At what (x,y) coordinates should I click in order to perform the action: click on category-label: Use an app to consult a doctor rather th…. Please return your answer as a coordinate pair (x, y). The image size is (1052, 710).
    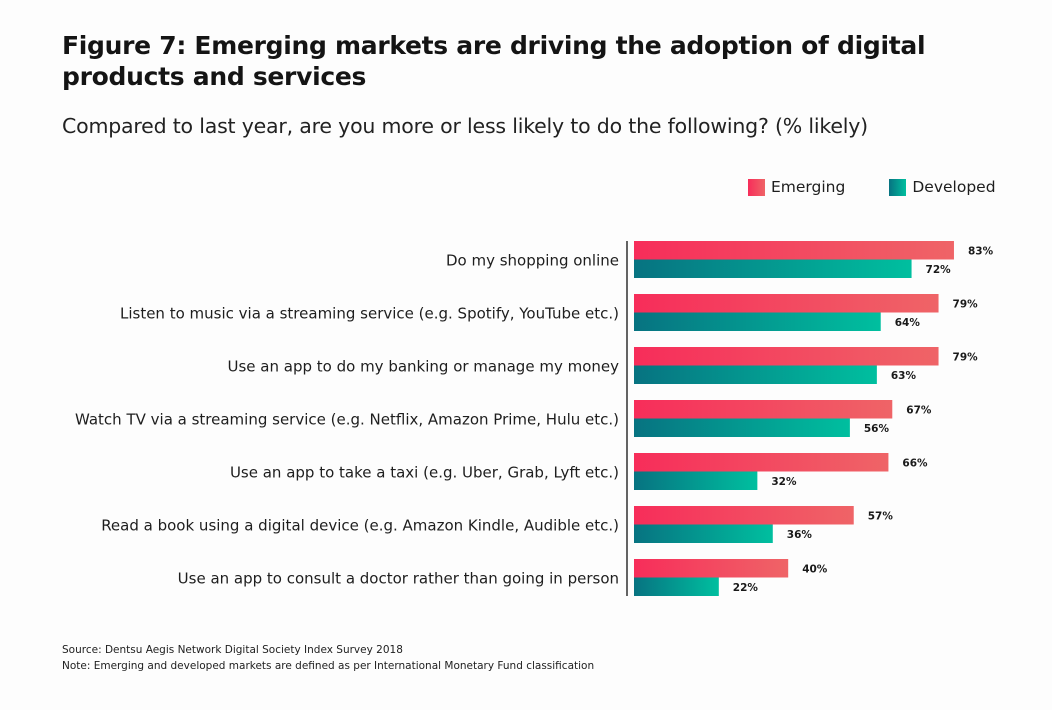
    Looking at the image, I should click on (398, 579).